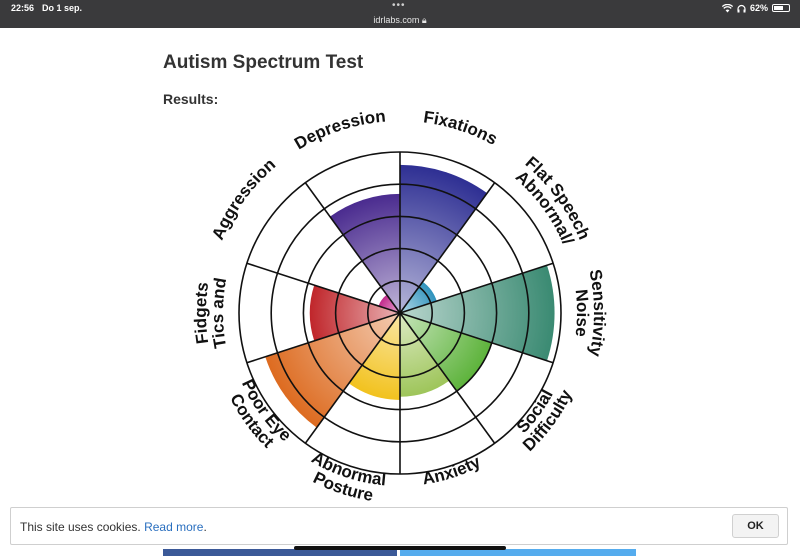 This screenshot has height=556, width=800. I want to click on twitter-share-button, so click(518, 552).